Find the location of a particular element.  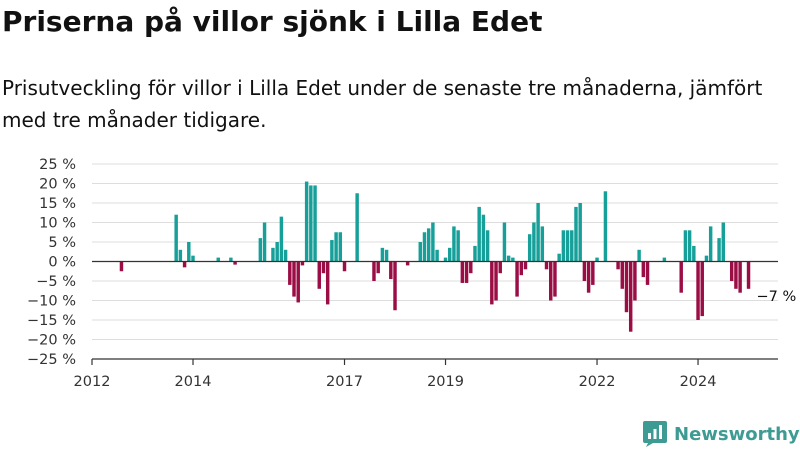

x-tick-label: 2017 is located at coordinates (344, 382).